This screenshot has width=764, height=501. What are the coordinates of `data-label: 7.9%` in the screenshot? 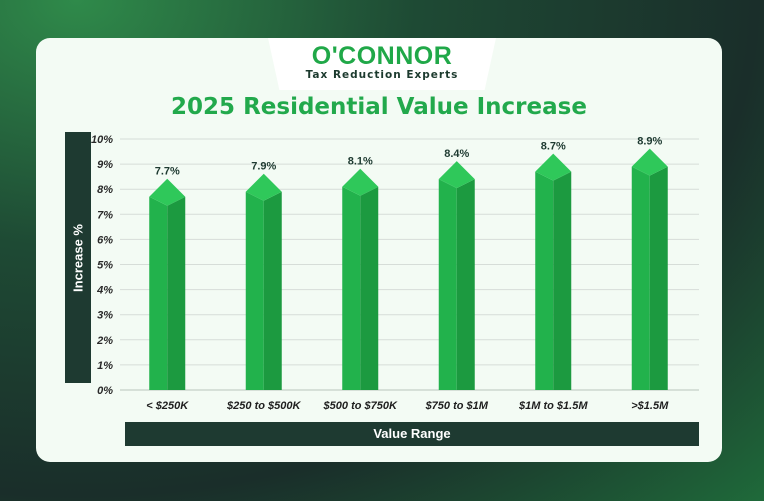 It's located at (263, 167).